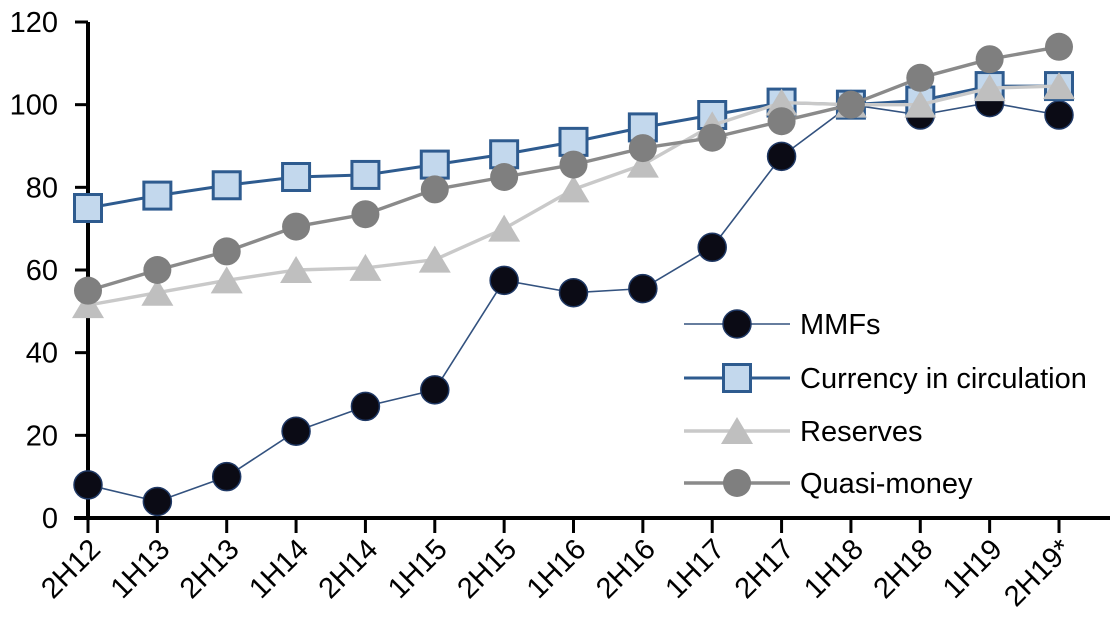 This screenshot has width=1119, height=640. What do you see at coordinates (643, 288) in the screenshot?
I see `data-point-mmfs-2h16` at bounding box center [643, 288].